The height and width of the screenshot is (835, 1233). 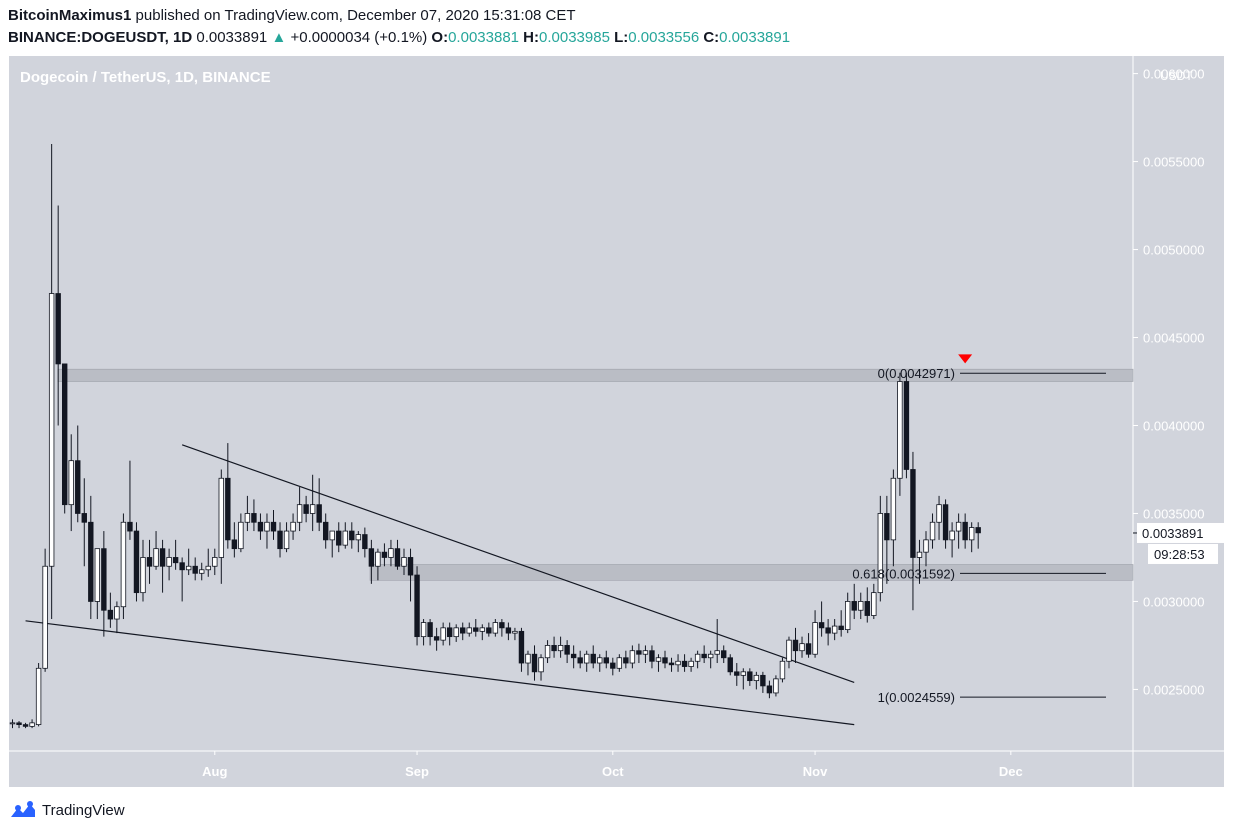 I want to click on open-label: O:, so click(x=440, y=37).